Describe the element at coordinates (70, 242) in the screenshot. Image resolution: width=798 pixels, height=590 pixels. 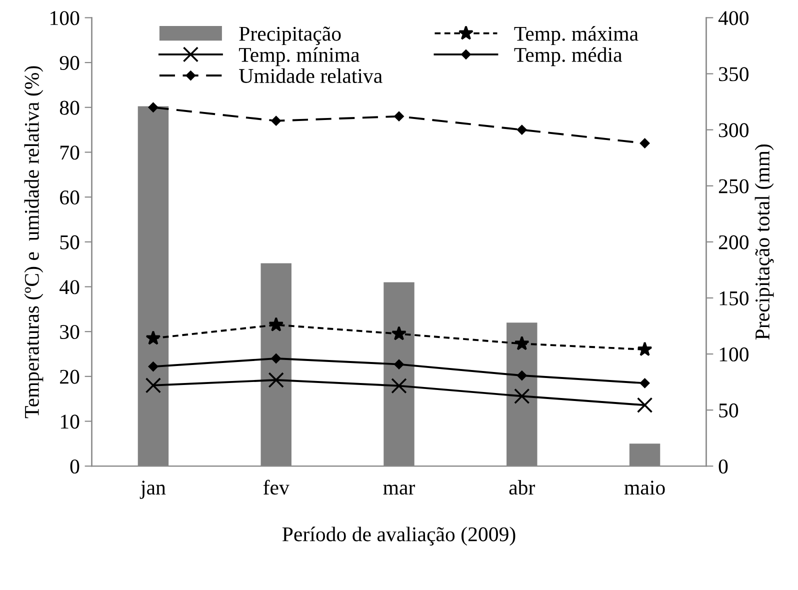
I see `y-tick-label: 50` at that location.